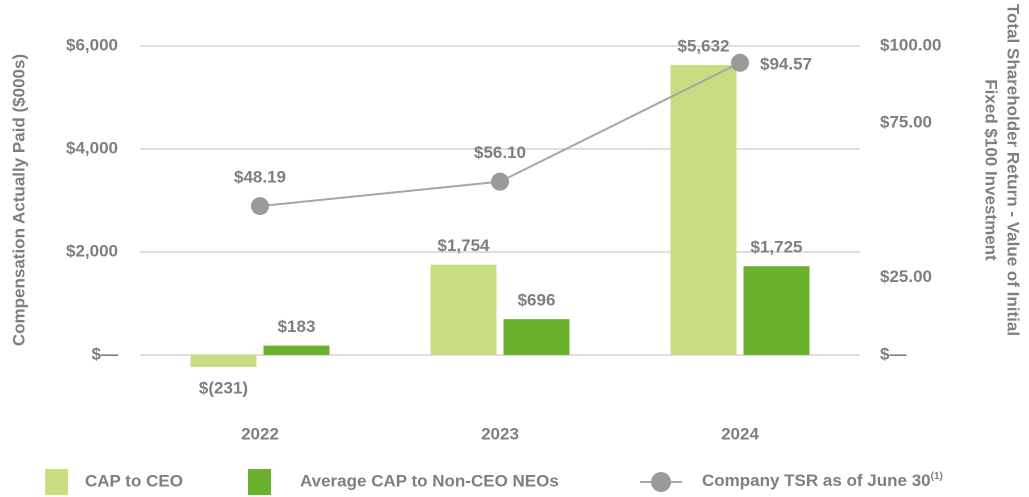  I want to click on data-label: $1,754, so click(464, 245).